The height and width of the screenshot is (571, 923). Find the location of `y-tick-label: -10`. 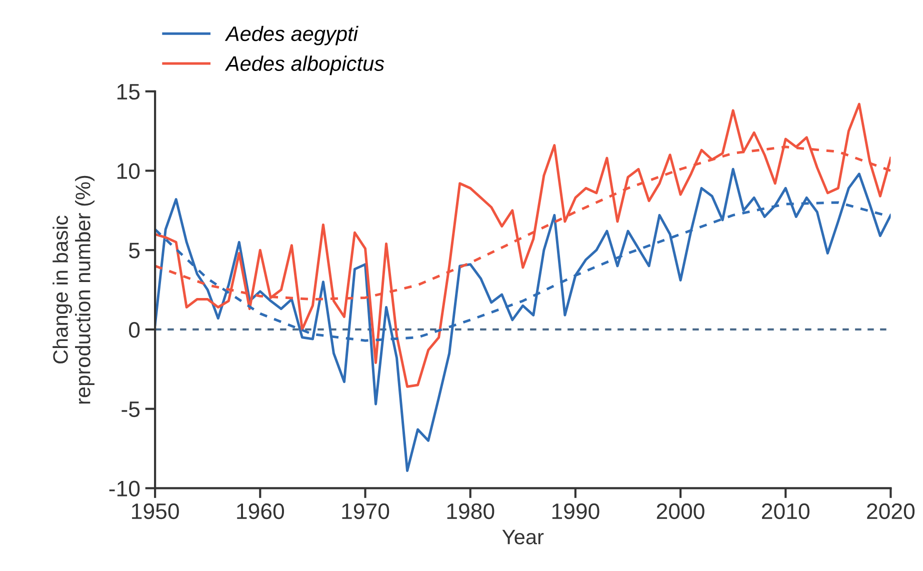

y-tick-label: -10 is located at coordinates (124, 488).